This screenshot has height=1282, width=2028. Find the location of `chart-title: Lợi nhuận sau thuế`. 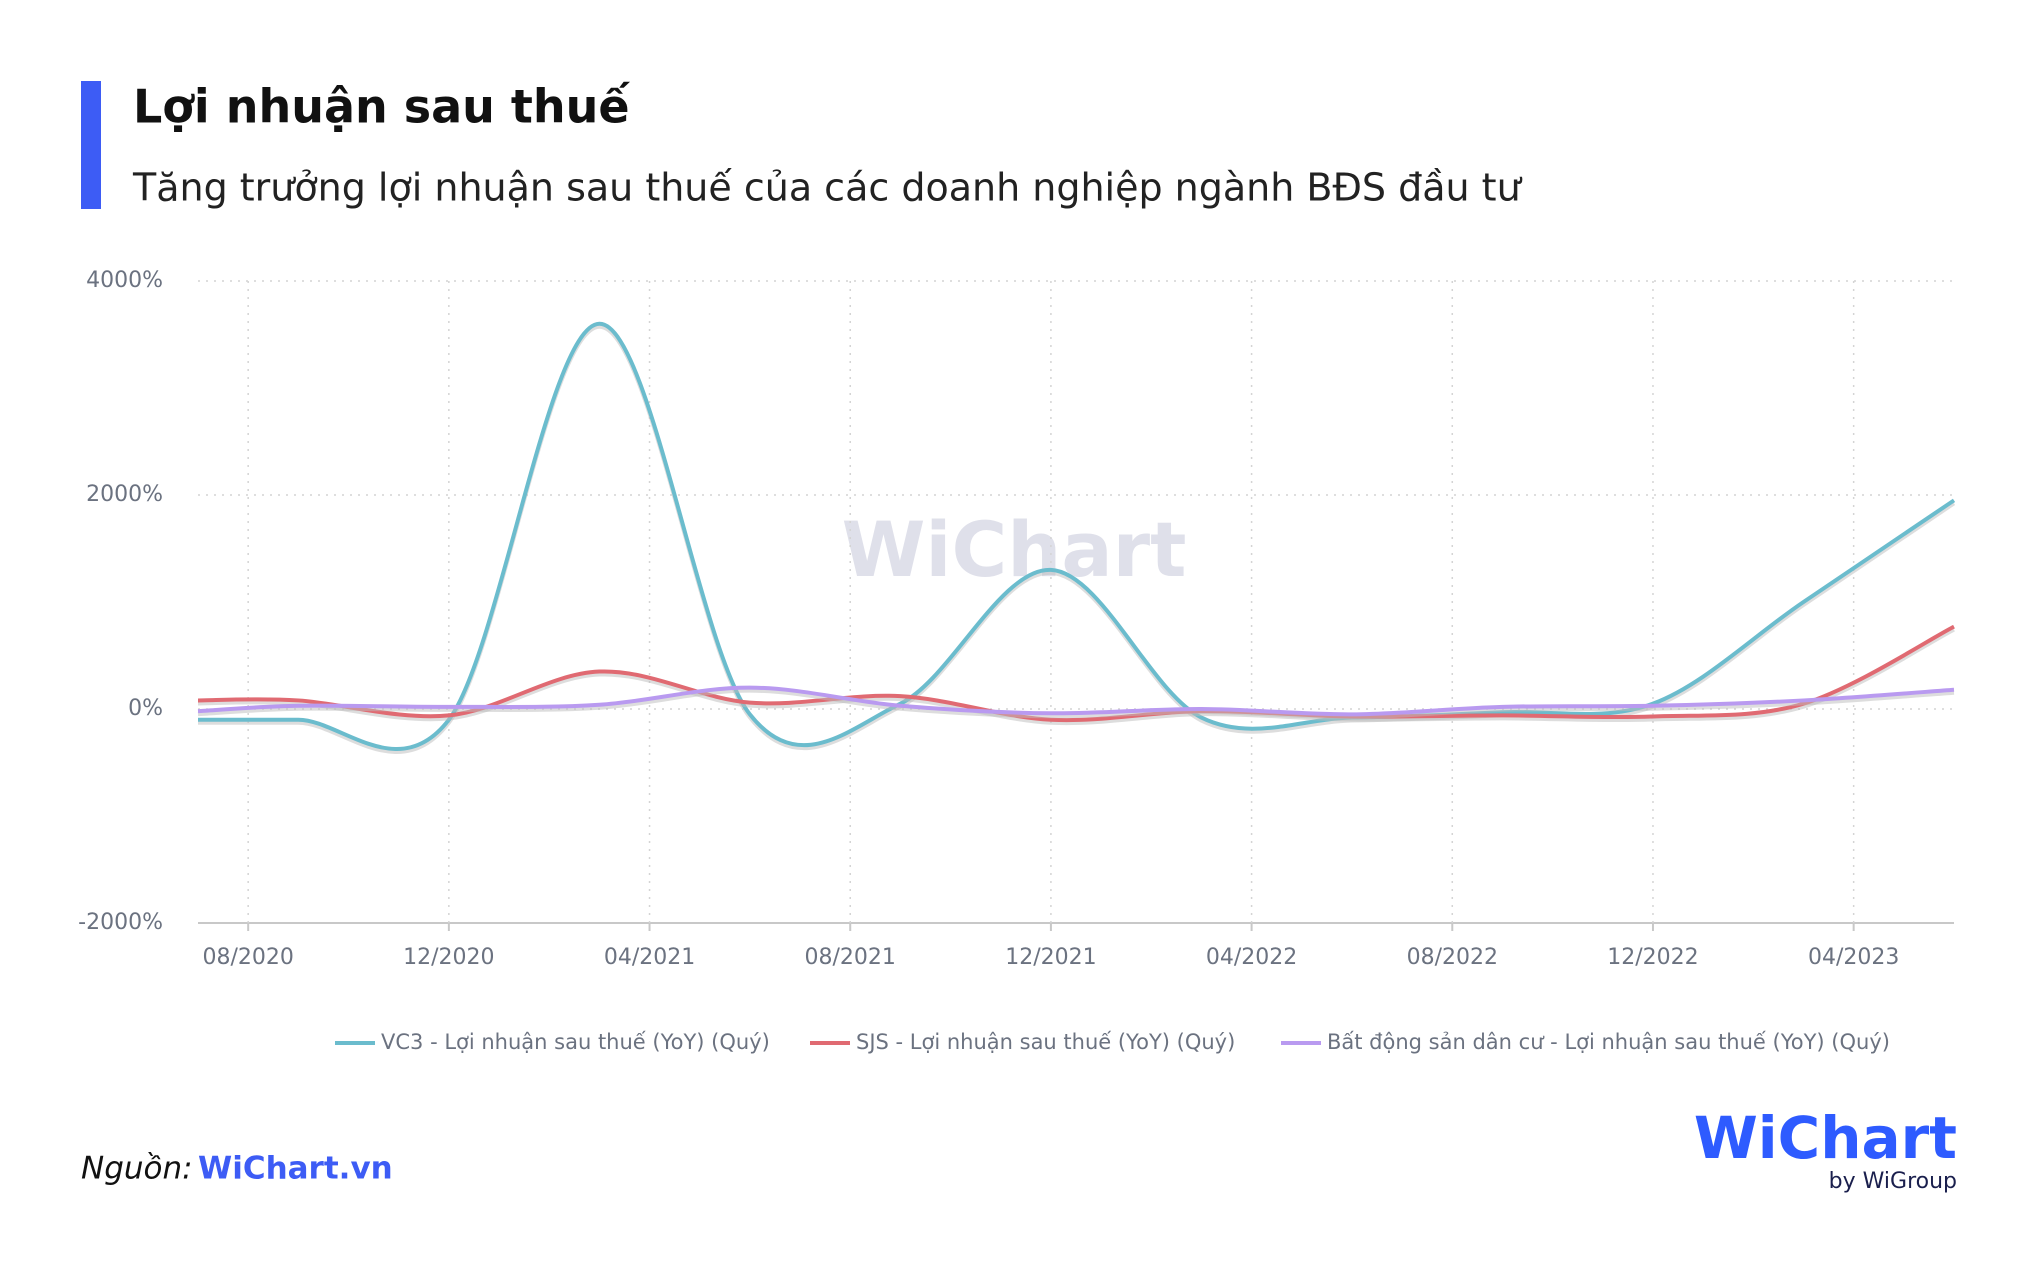

chart-title: Lợi nhuận sau thuế is located at coordinates (381, 107).